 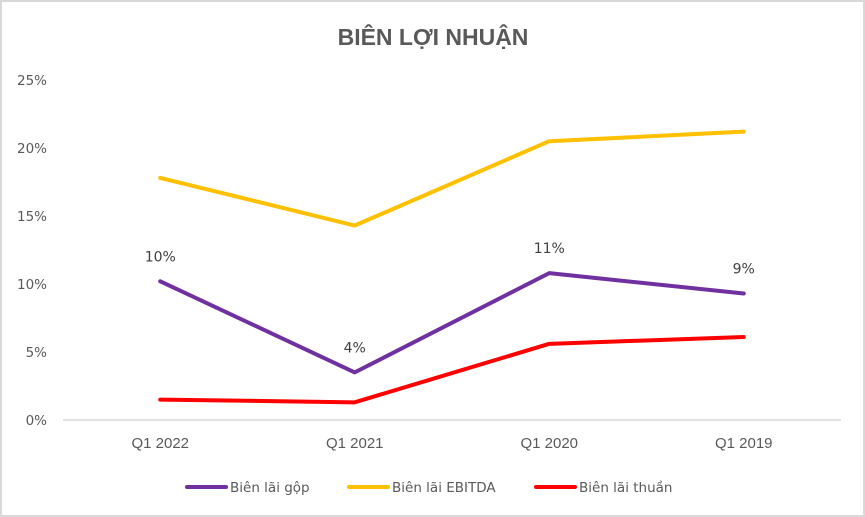 What do you see at coordinates (444, 488) in the screenshot?
I see `legend-label: Biên lãi EBITDA` at bounding box center [444, 488].